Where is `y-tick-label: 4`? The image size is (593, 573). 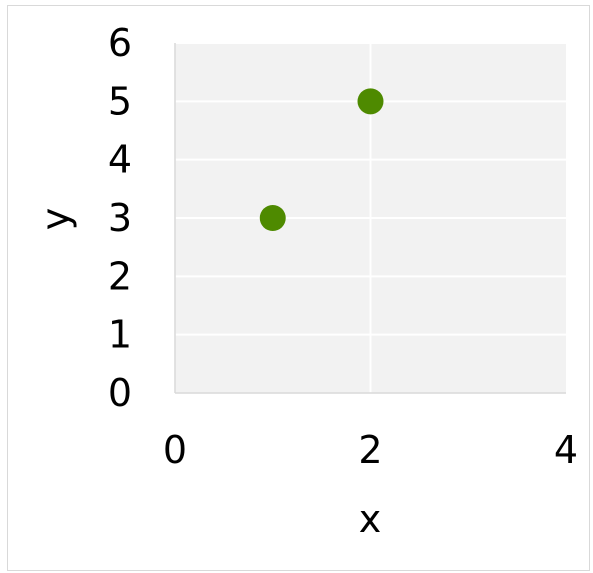
y-tick-label: 4 is located at coordinates (120, 160).